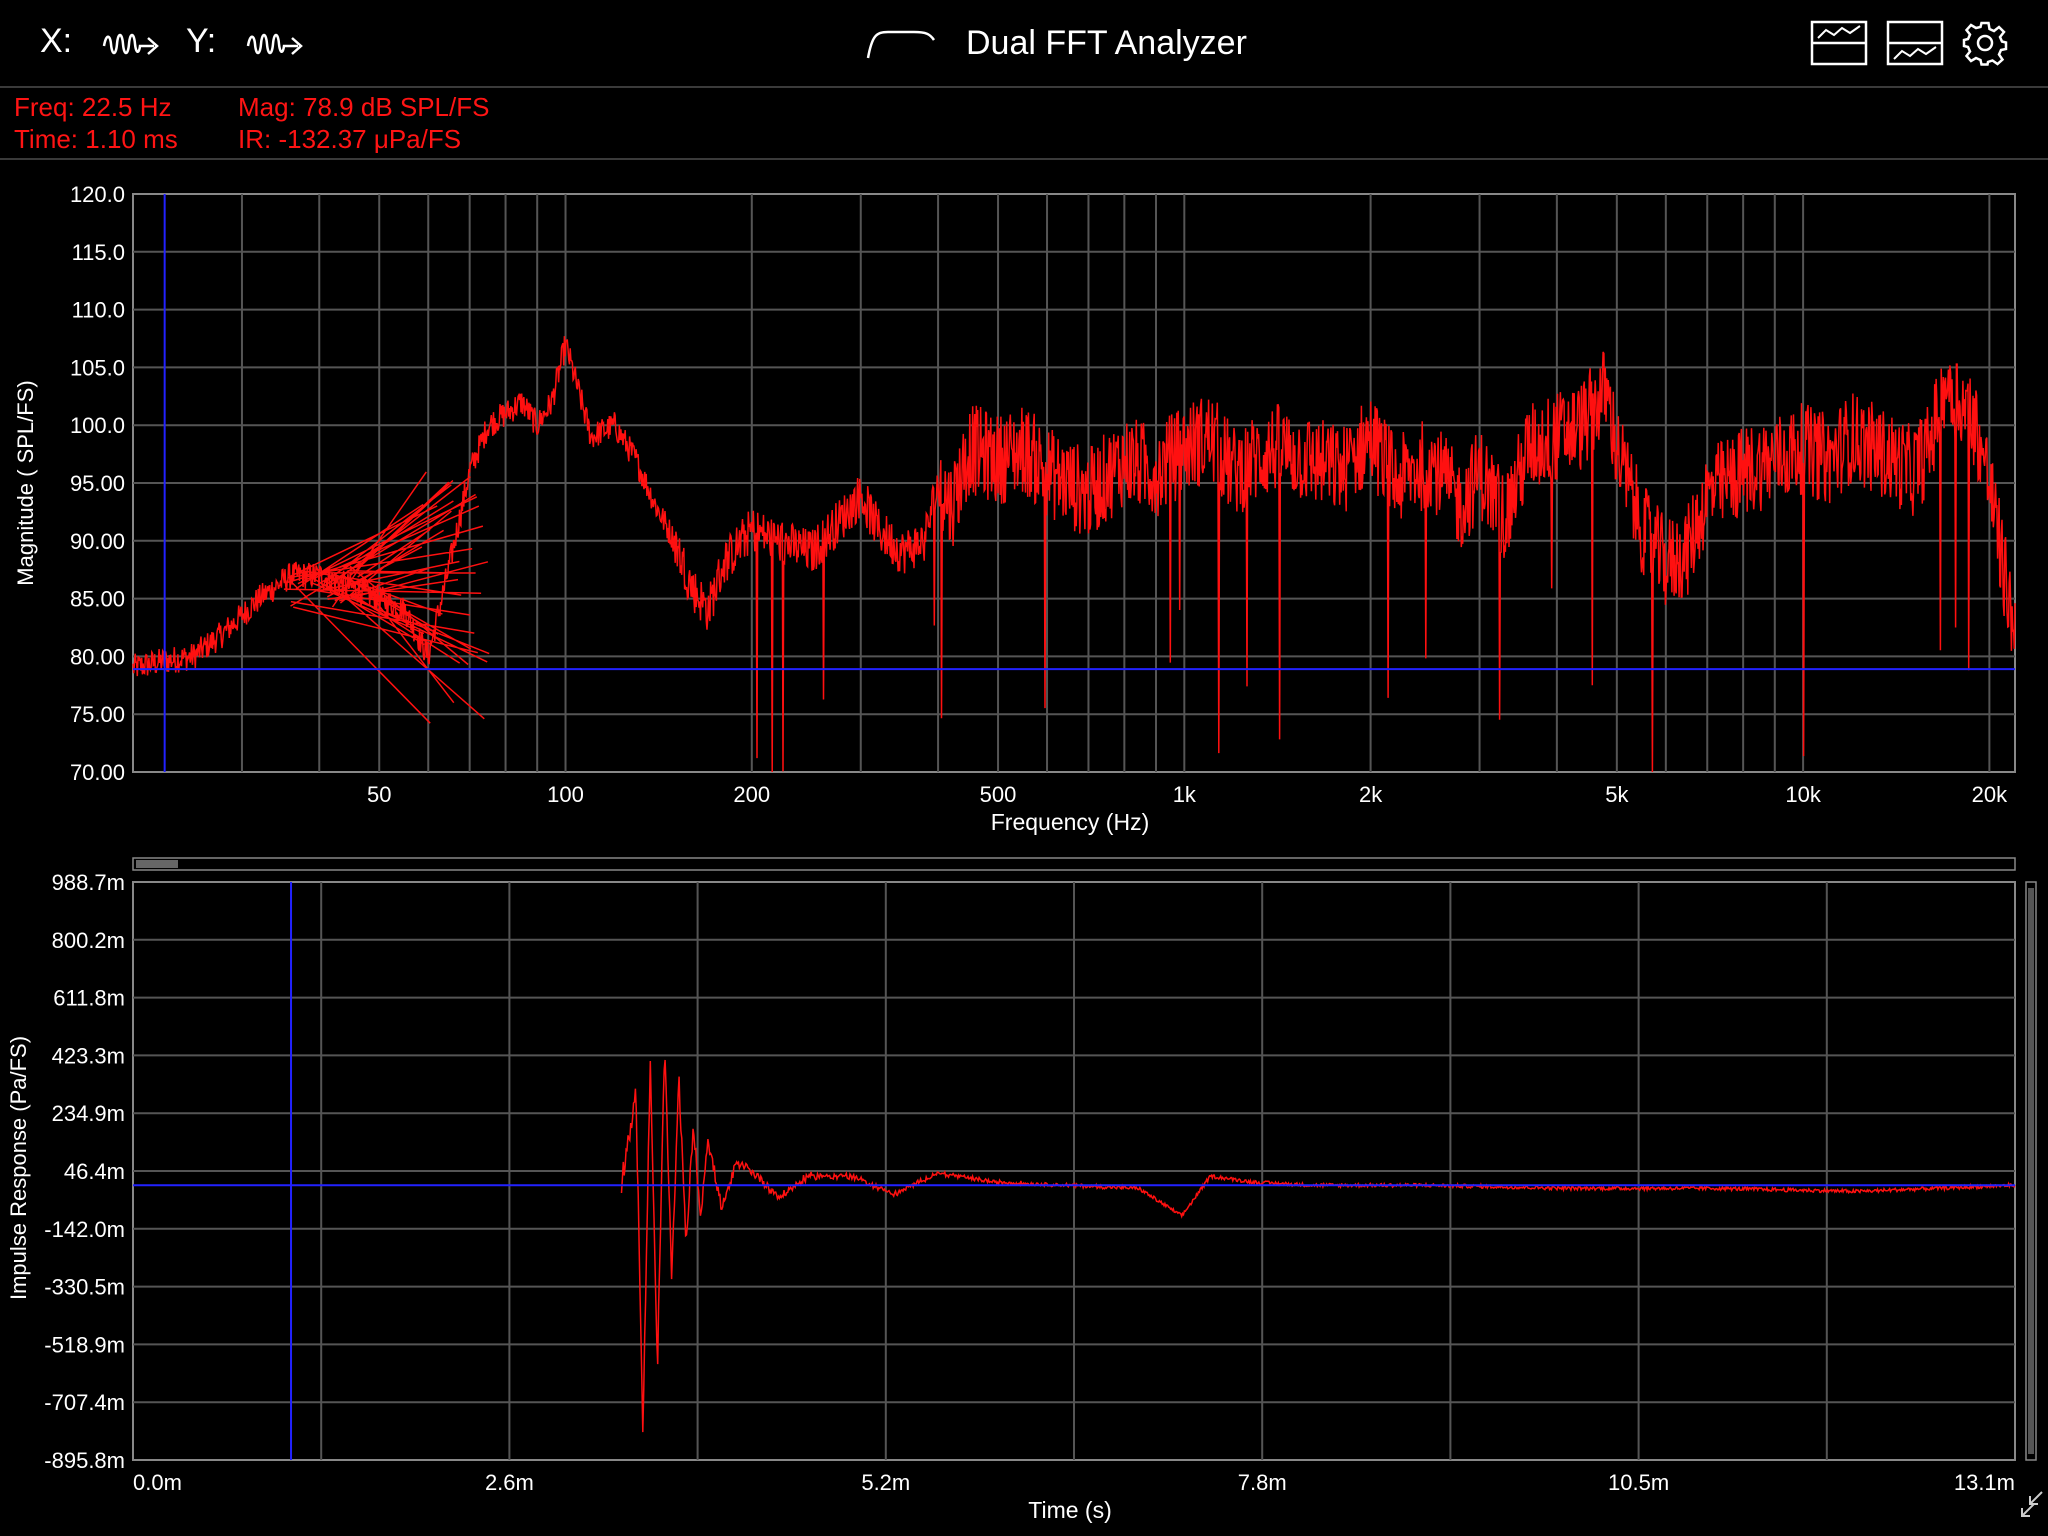 The width and height of the screenshot is (2048, 1536). What do you see at coordinates (901, 45) in the screenshot?
I see `transfer-curve-icon` at bounding box center [901, 45].